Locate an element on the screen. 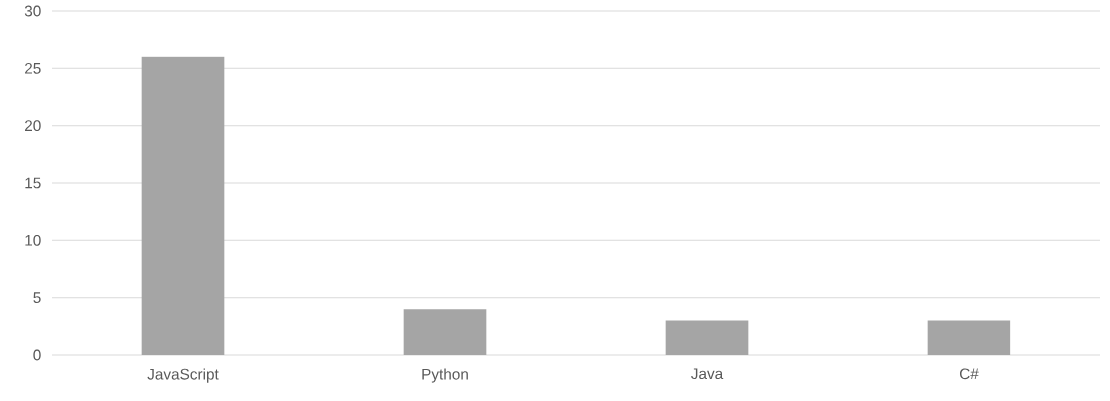  y-tick-label: 0 is located at coordinates (37, 355).